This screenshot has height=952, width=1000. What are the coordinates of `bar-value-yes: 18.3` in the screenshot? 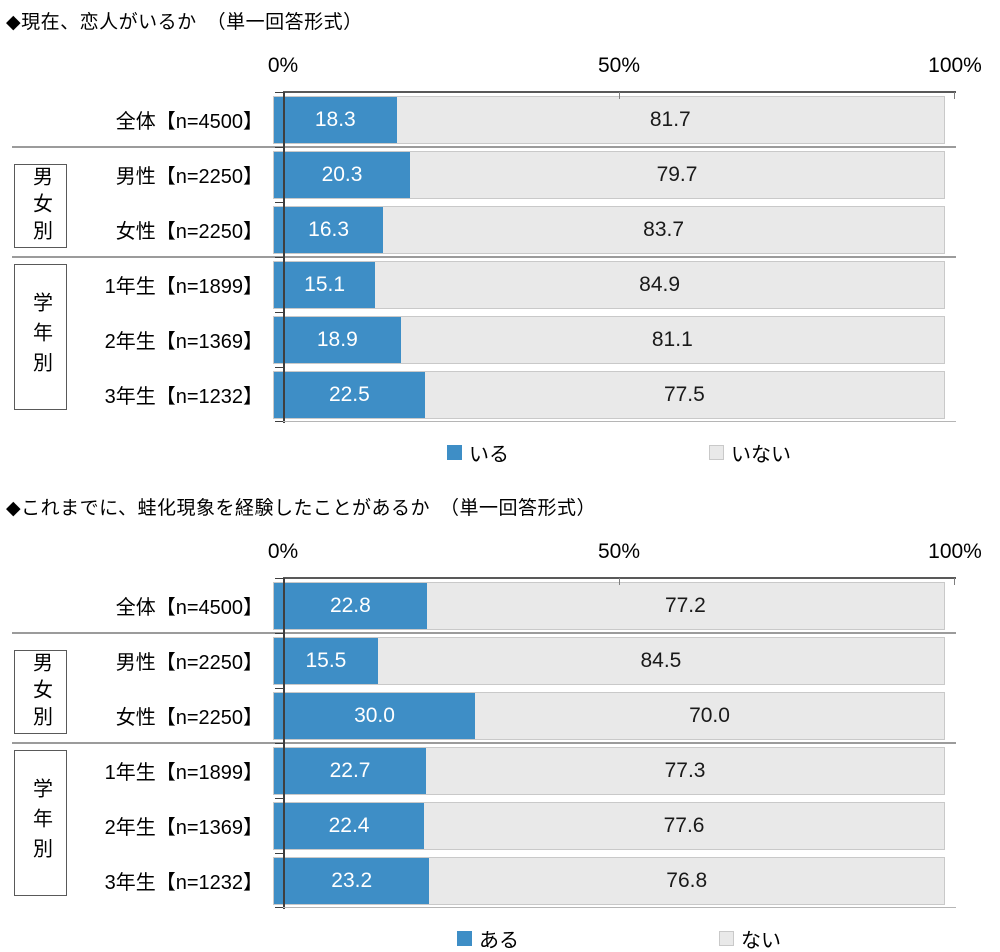 It's located at (335, 119).